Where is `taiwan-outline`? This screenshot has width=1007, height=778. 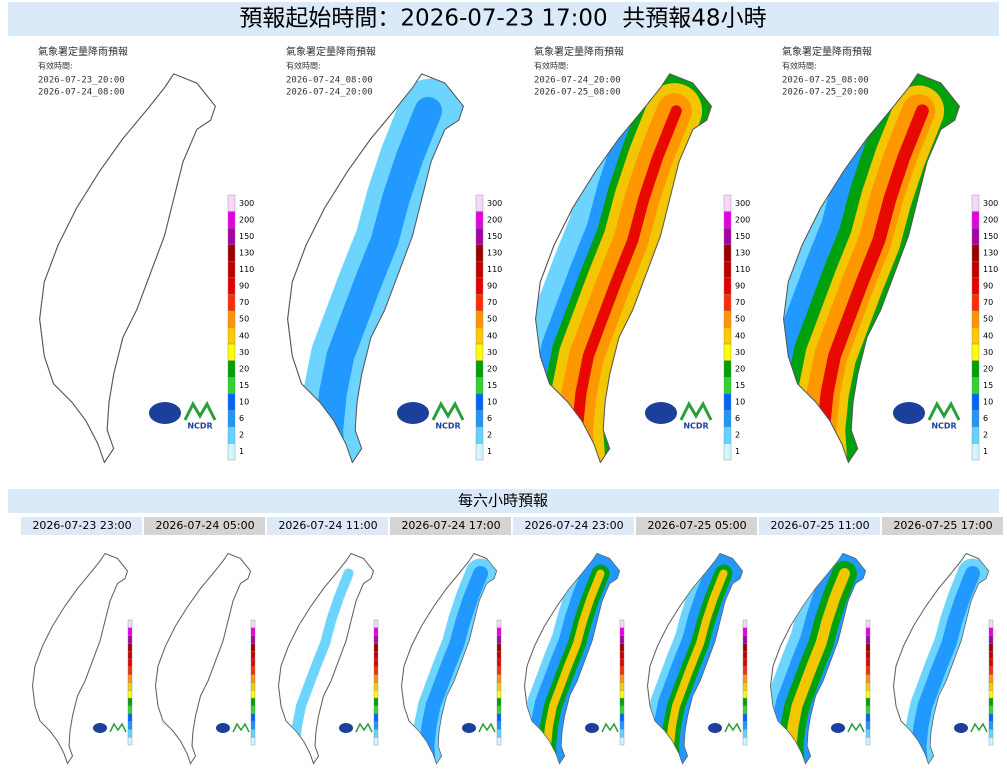 taiwan-outline is located at coordinates (326, 658).